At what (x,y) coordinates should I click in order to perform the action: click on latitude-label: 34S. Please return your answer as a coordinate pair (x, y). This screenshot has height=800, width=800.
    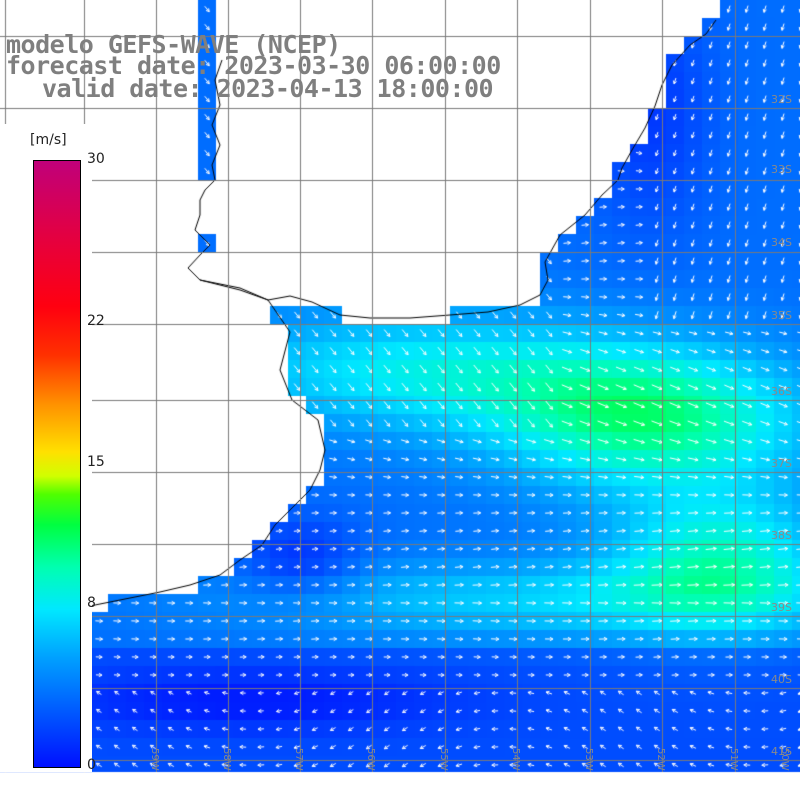
    Looking at the image, I should click on (781, 242).